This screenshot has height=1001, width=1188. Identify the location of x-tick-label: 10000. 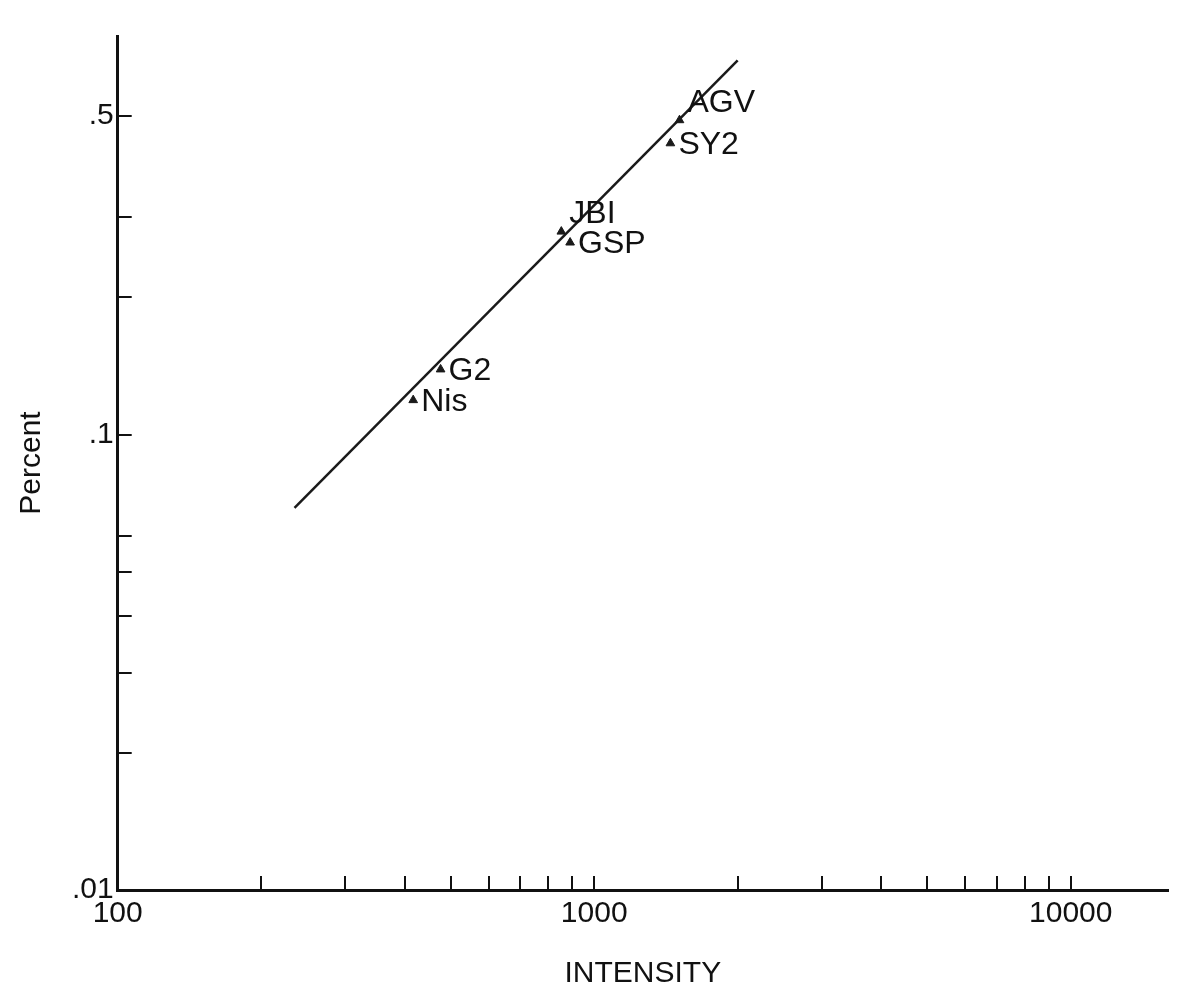
(1071, 912).